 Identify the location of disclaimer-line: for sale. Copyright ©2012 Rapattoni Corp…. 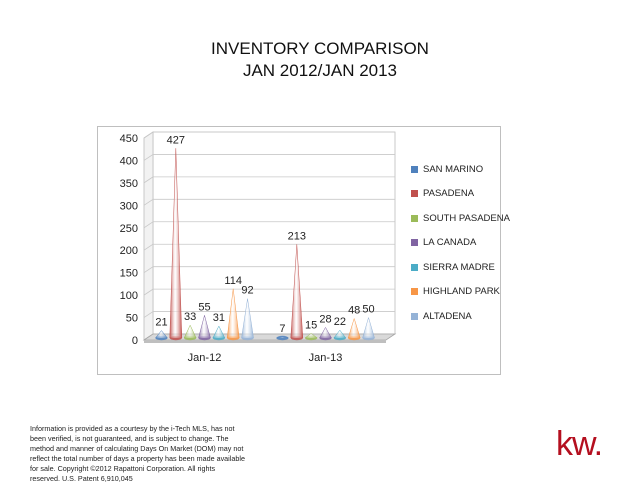
(123, 468).